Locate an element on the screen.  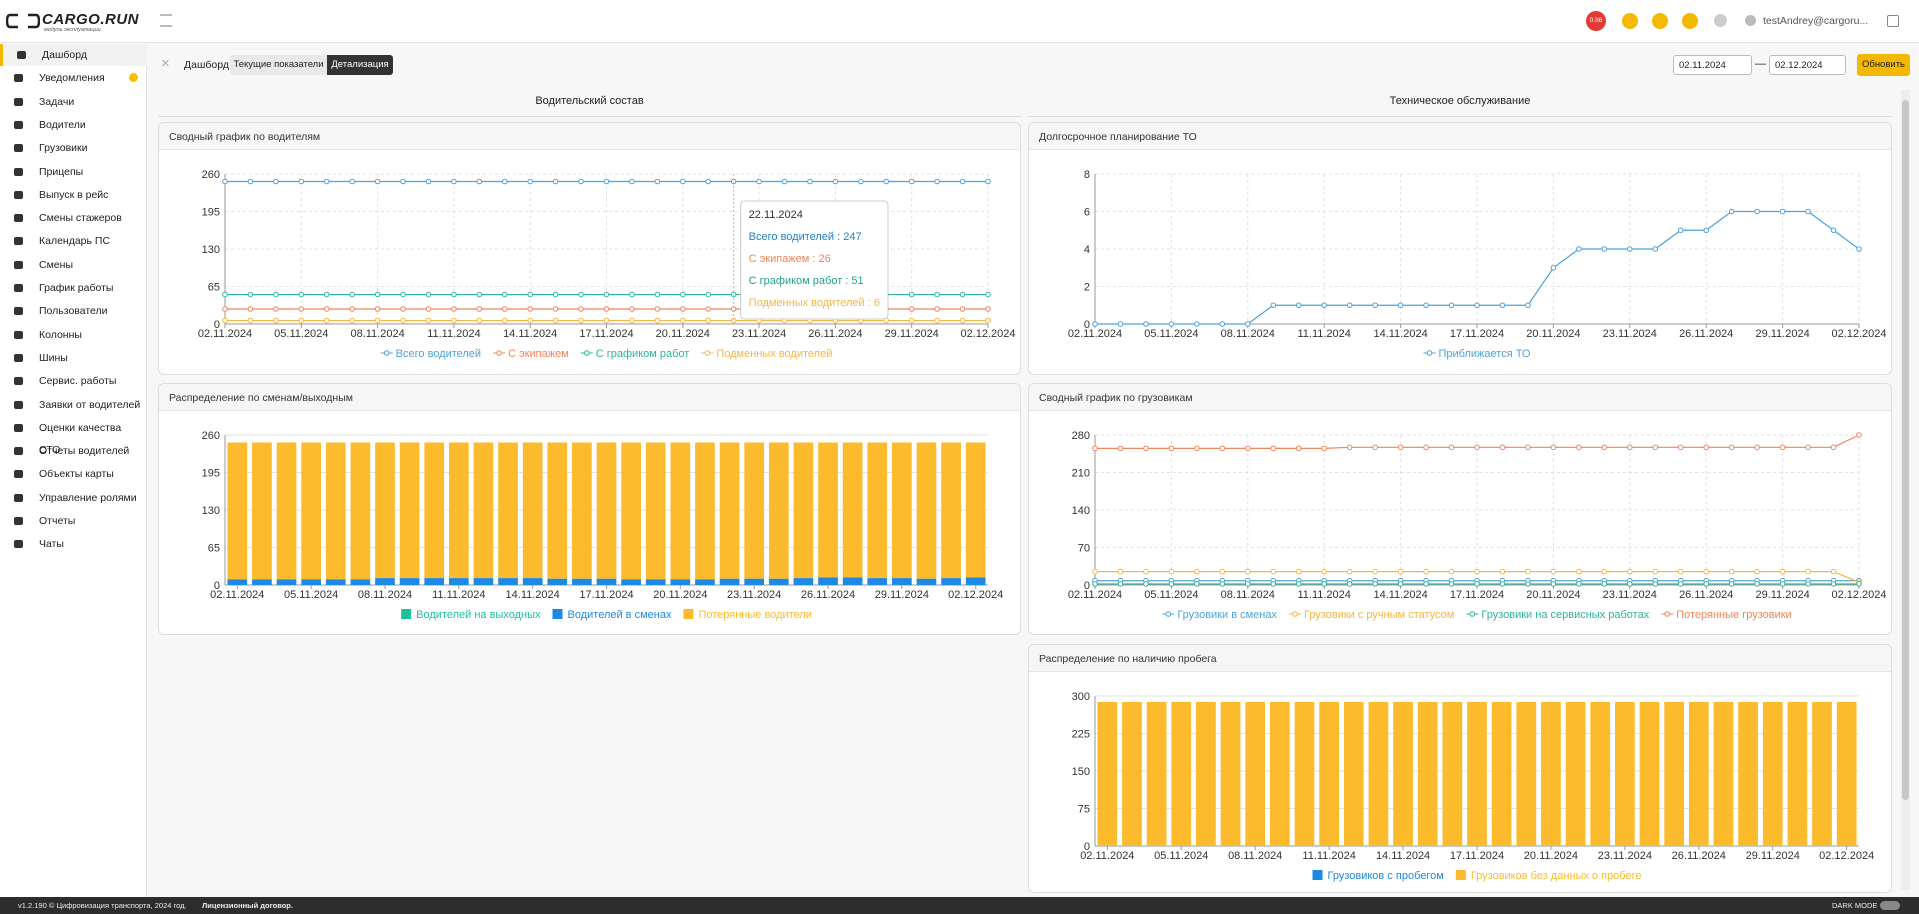
footer-link: Лицензионный договор. is located at coordinates (247, 905).